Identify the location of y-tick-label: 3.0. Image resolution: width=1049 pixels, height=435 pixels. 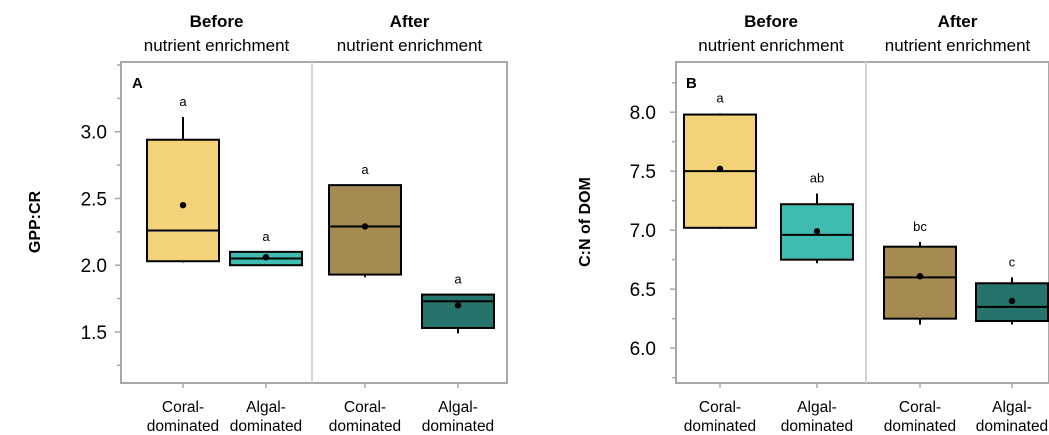
(94, 133).